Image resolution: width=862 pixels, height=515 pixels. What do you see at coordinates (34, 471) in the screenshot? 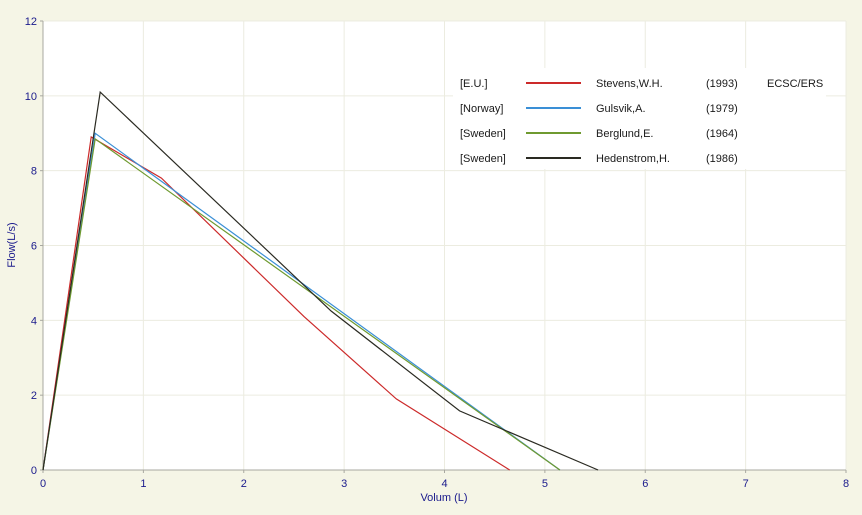
I see `y-tick-label: 0` at bounding box center [34, 471].